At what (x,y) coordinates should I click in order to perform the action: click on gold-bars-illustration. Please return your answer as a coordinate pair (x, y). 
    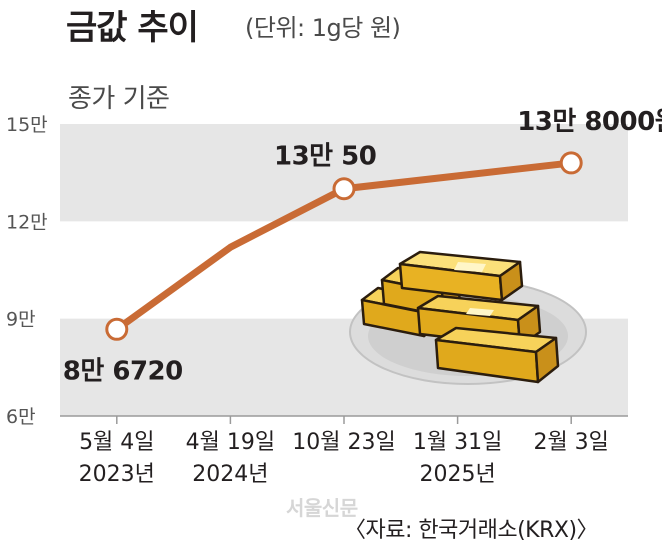
    Looking at the image, I should click on (468, 317).